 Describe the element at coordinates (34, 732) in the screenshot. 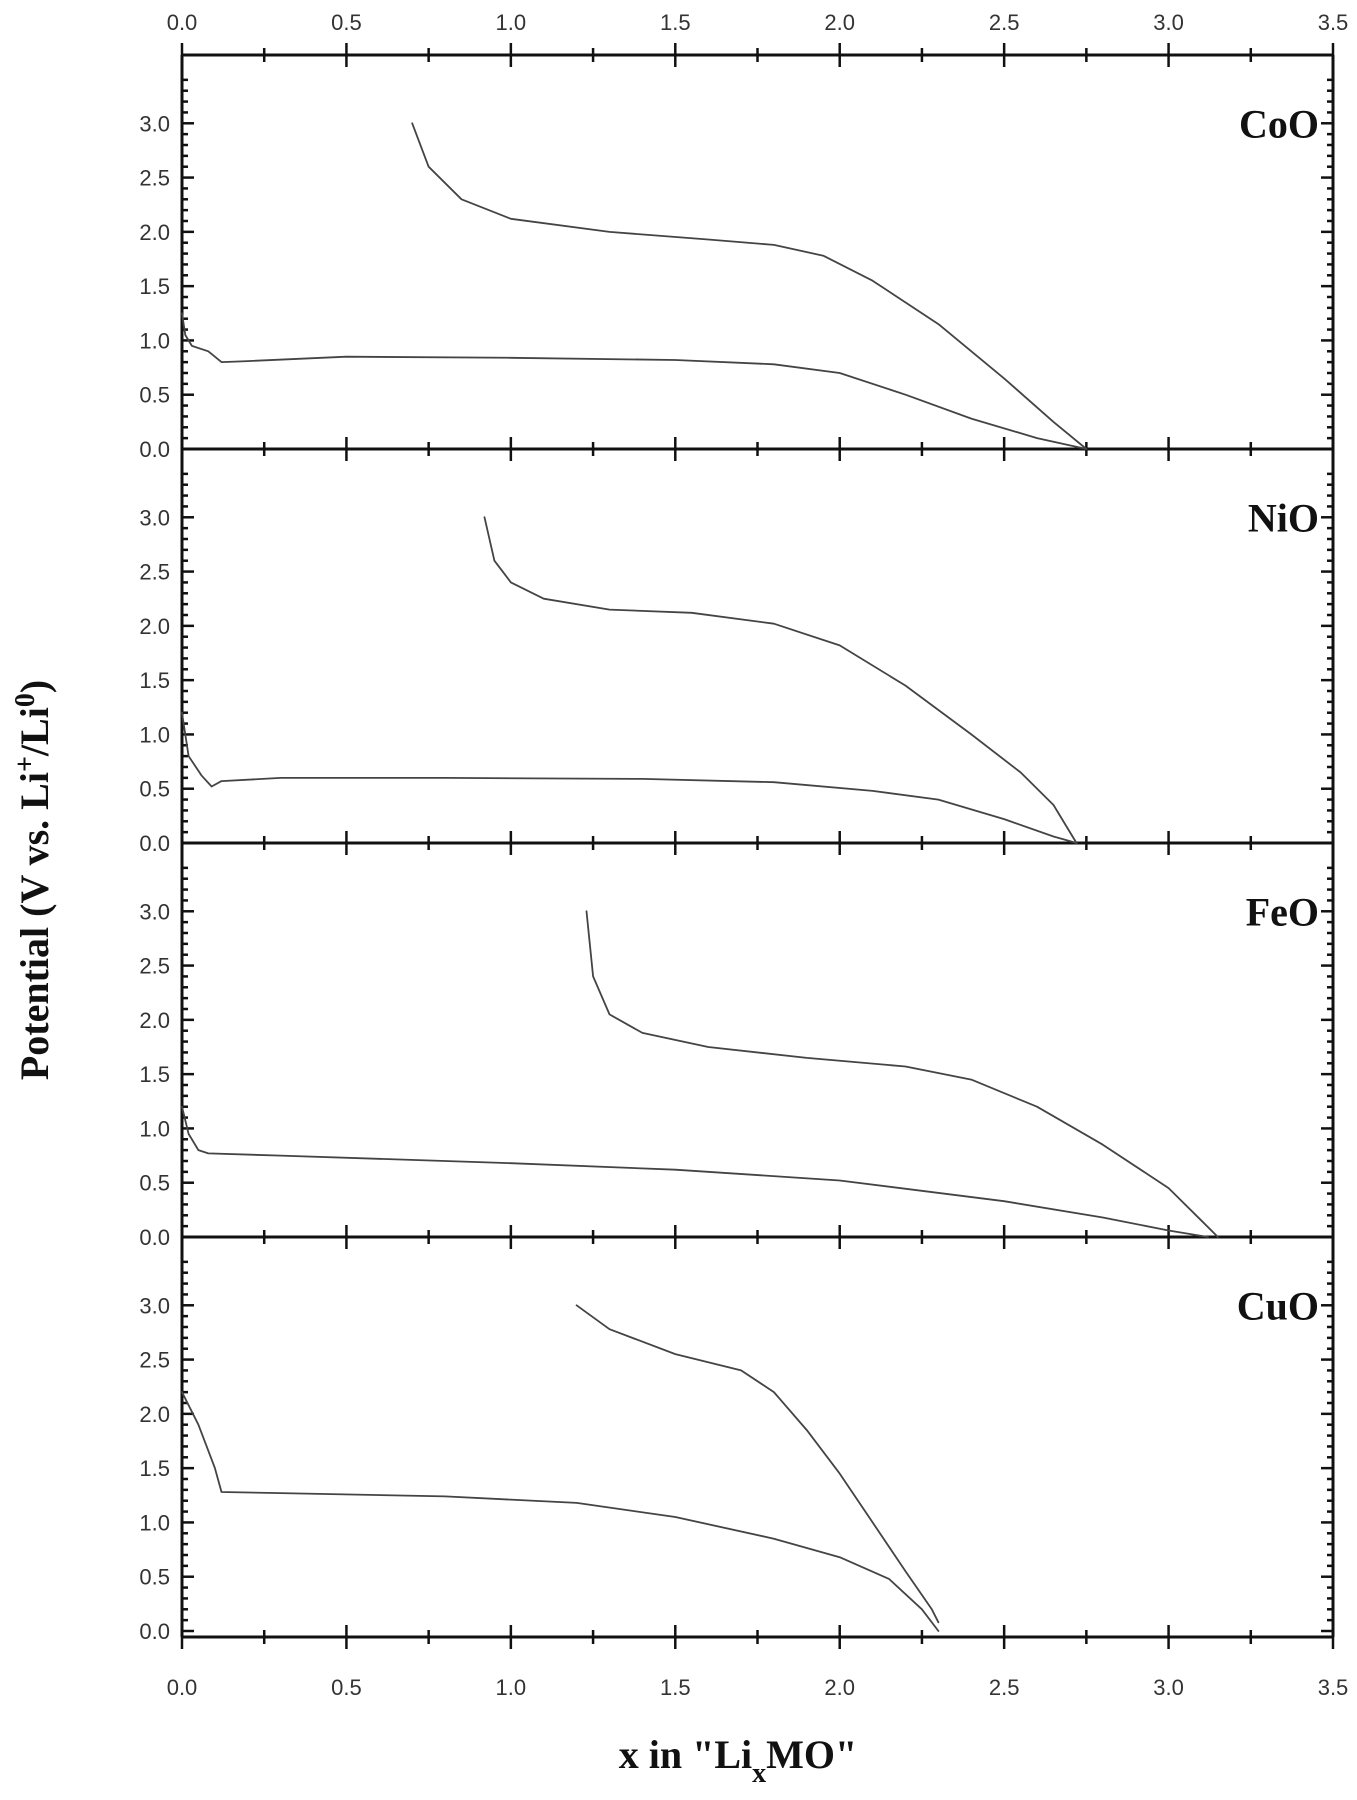

I see `y-axis-title-part: /Li` at that location.